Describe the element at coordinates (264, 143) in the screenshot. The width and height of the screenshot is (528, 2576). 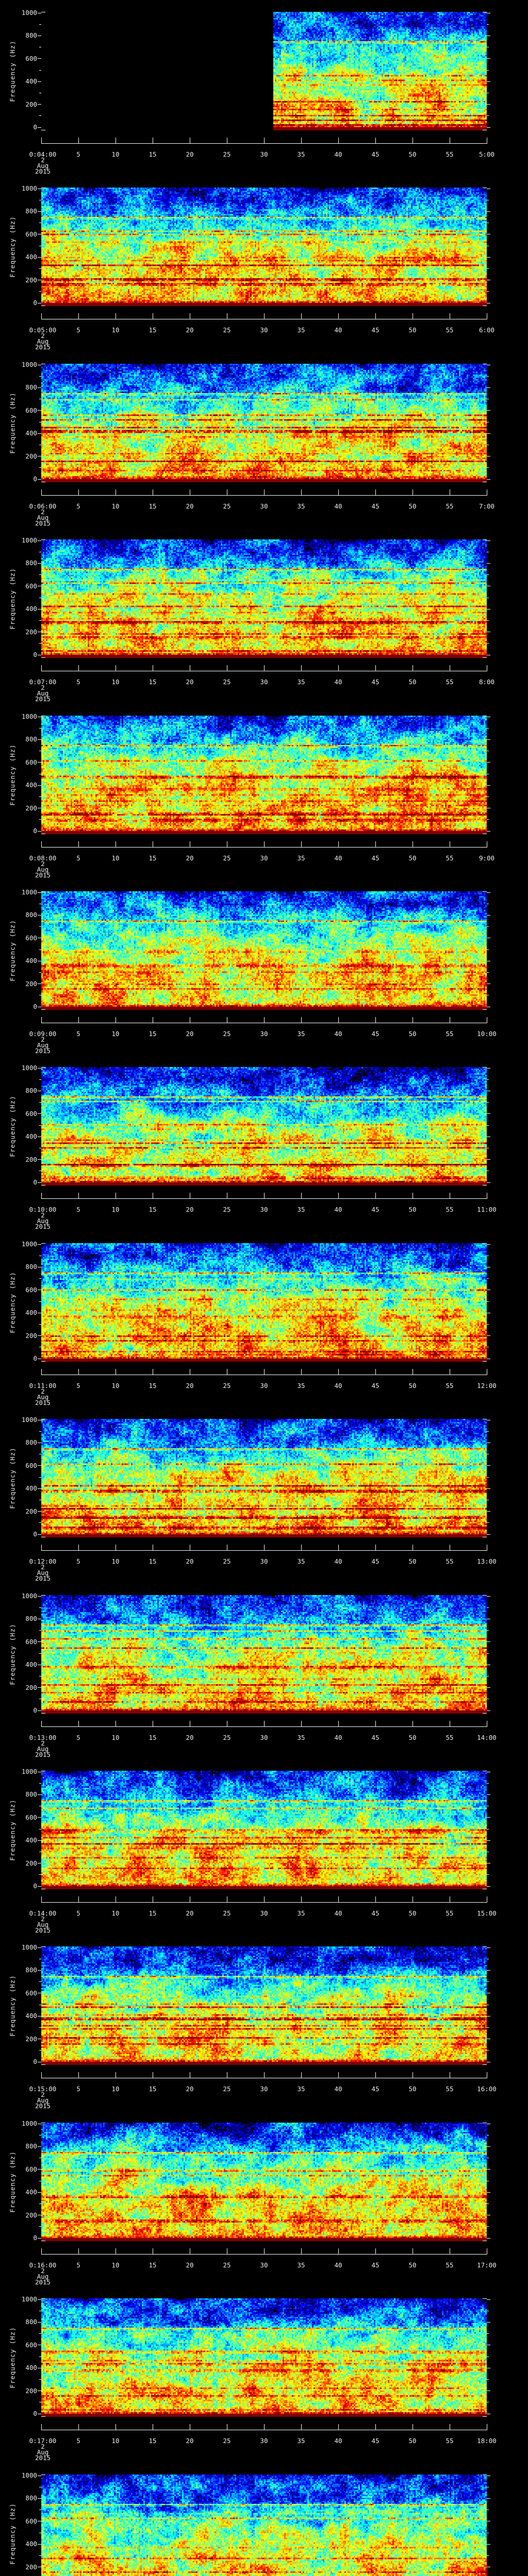
I see `x-axis-line` at that location.